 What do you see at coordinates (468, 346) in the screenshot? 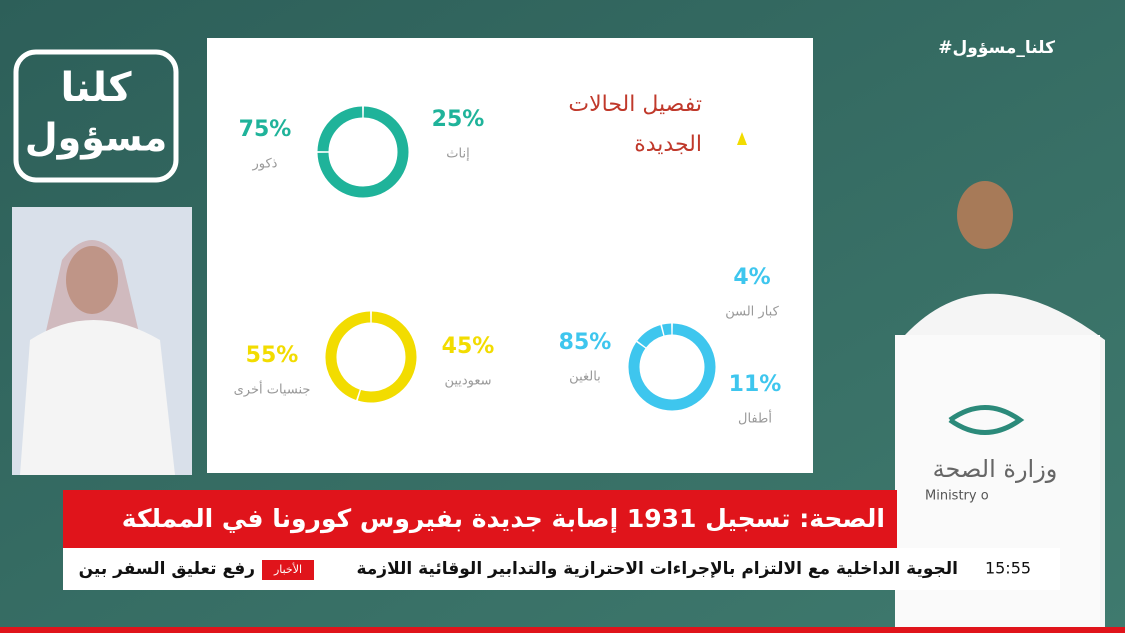
I see `value-label: 45%` at bounding box center [468, 346].